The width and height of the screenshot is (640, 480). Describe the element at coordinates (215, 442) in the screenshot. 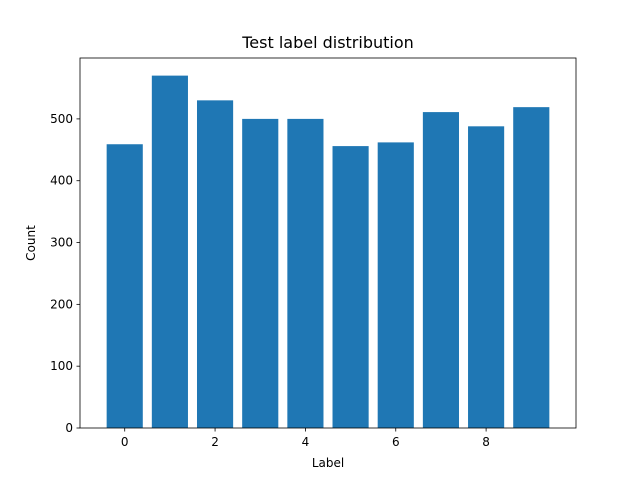

I see `x-tick-label: 2` at that location.